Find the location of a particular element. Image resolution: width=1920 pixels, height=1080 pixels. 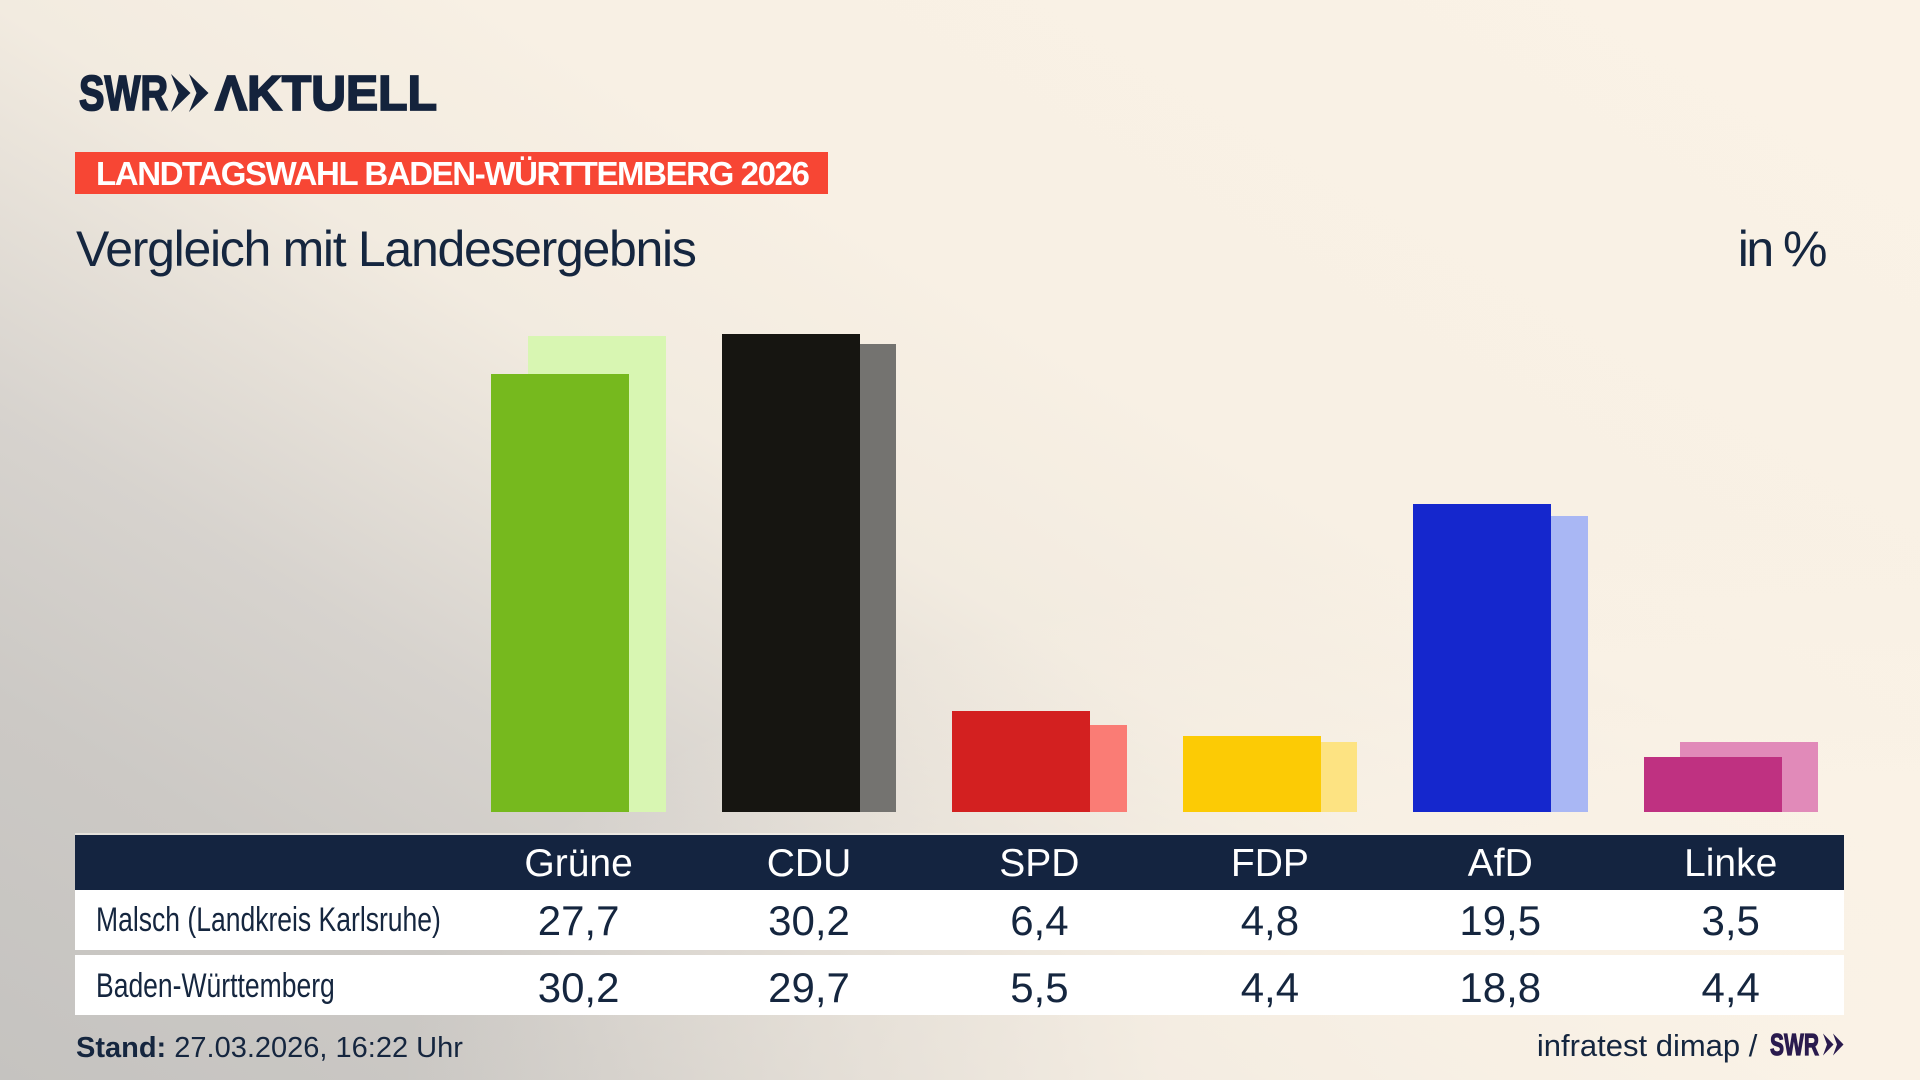

svg-text: ΛKTUELL is located at coordinates (326, 95).